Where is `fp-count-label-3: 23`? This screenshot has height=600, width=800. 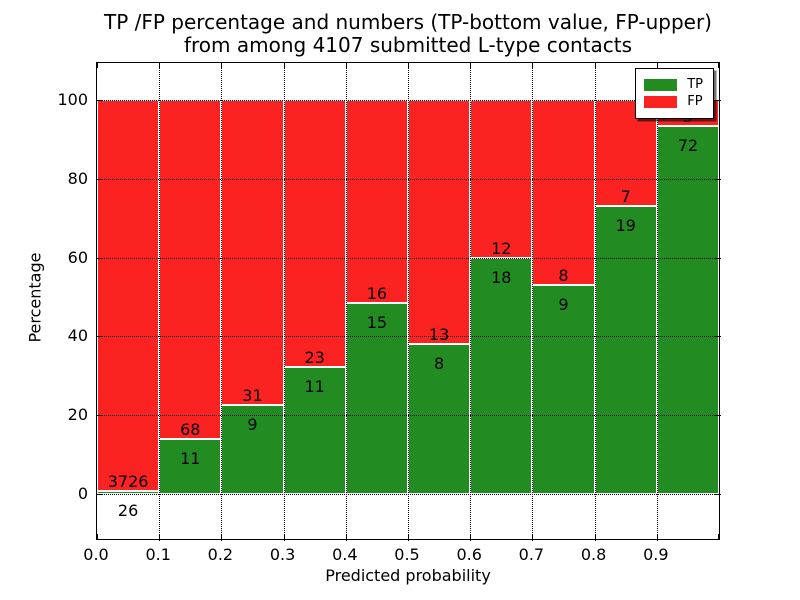
fp-count-label-3: 23 is located at coordinates (314, 357).